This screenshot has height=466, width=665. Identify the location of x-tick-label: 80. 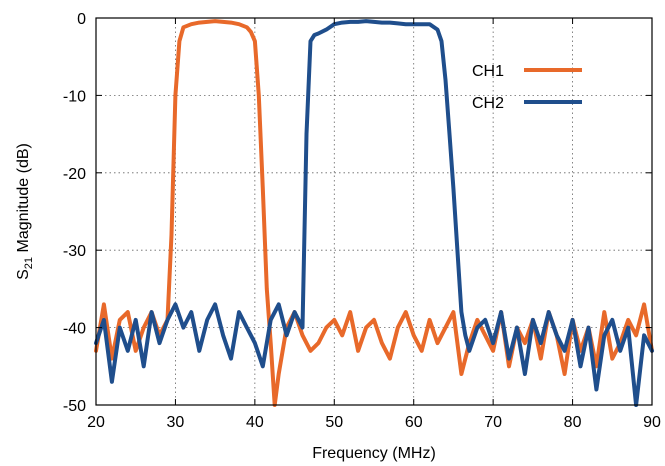
(573, 422).